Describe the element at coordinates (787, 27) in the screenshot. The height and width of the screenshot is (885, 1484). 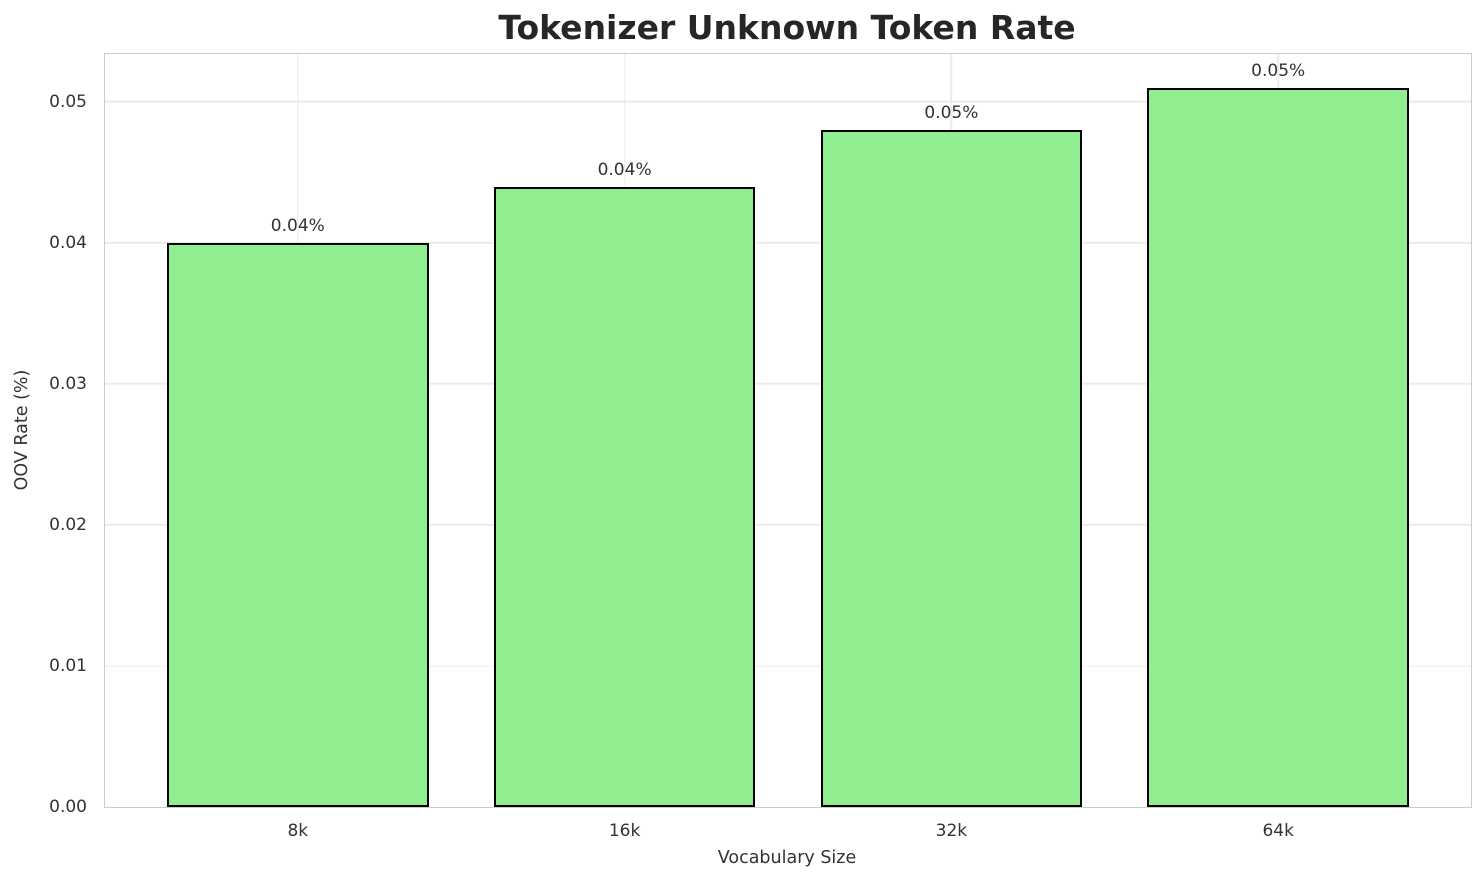
I see `chart-title: Tokenizer Unknown Token Rate` at that location.